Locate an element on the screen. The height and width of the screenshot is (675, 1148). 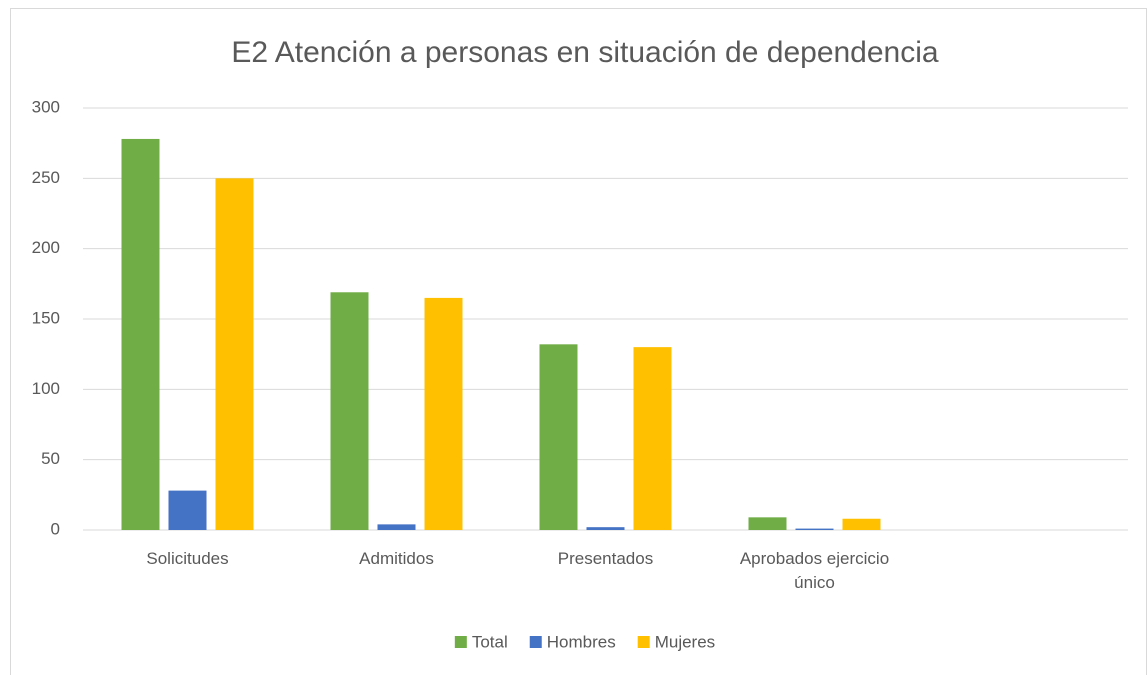
y-tick-label: 200 is located at coordinates (46, 247).